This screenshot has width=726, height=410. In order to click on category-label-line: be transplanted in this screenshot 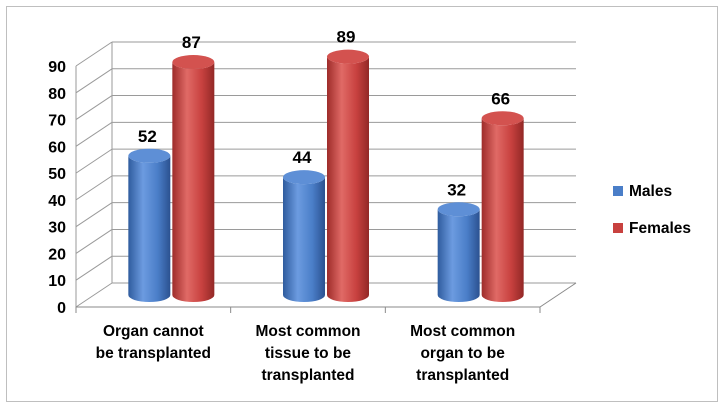, I will do `click(153, 353)`.